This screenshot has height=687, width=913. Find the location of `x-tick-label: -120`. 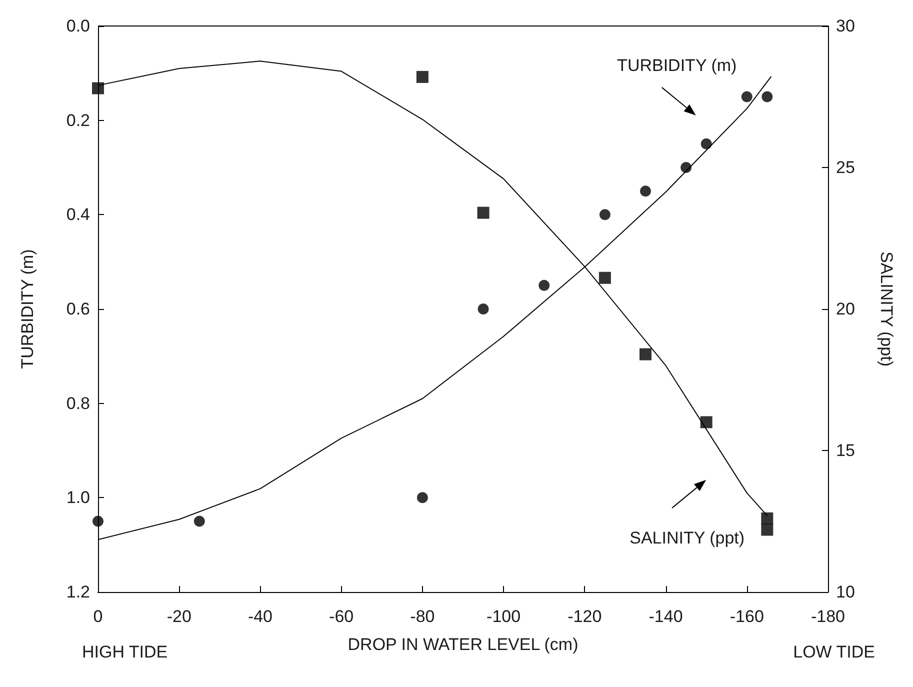

x-tick-label: -120 is located at coordinates (585, 616).